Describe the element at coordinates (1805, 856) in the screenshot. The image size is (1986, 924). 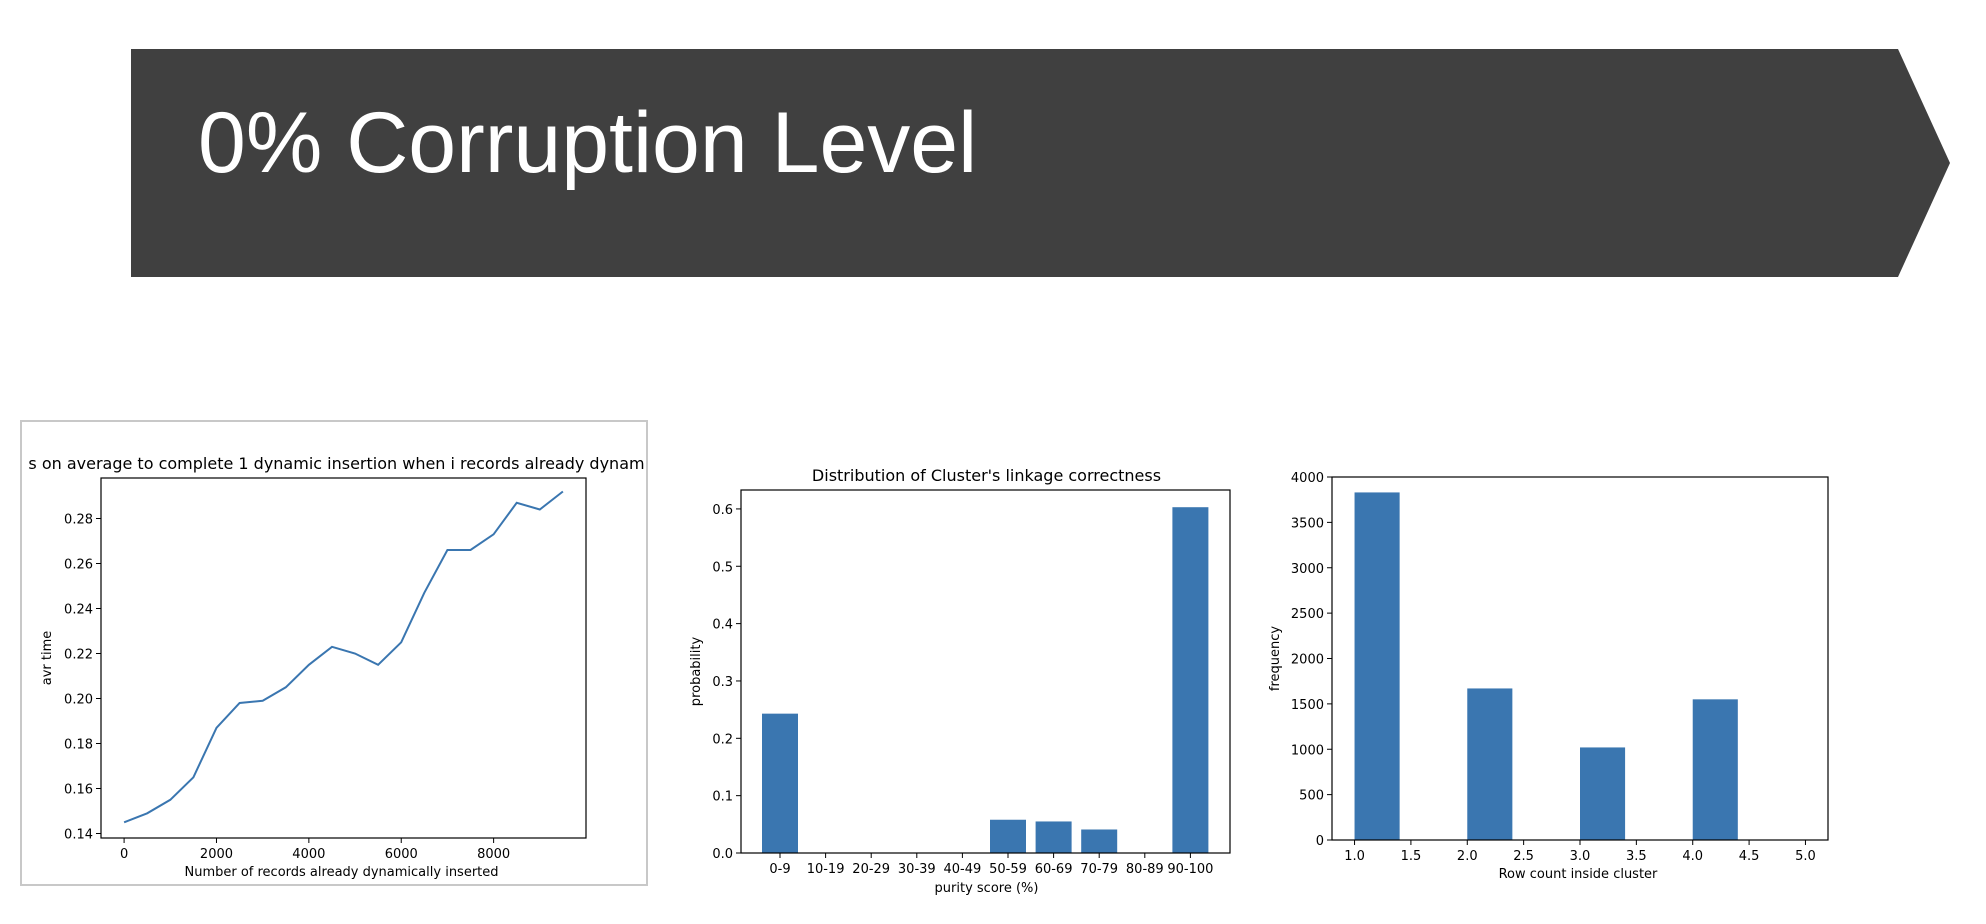
I see `x-tick-label: 5.0` at that location.